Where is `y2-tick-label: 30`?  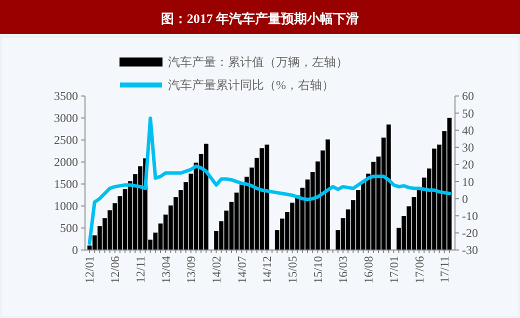 y2-tick-label: 30 is located at coordinates (468, 147).